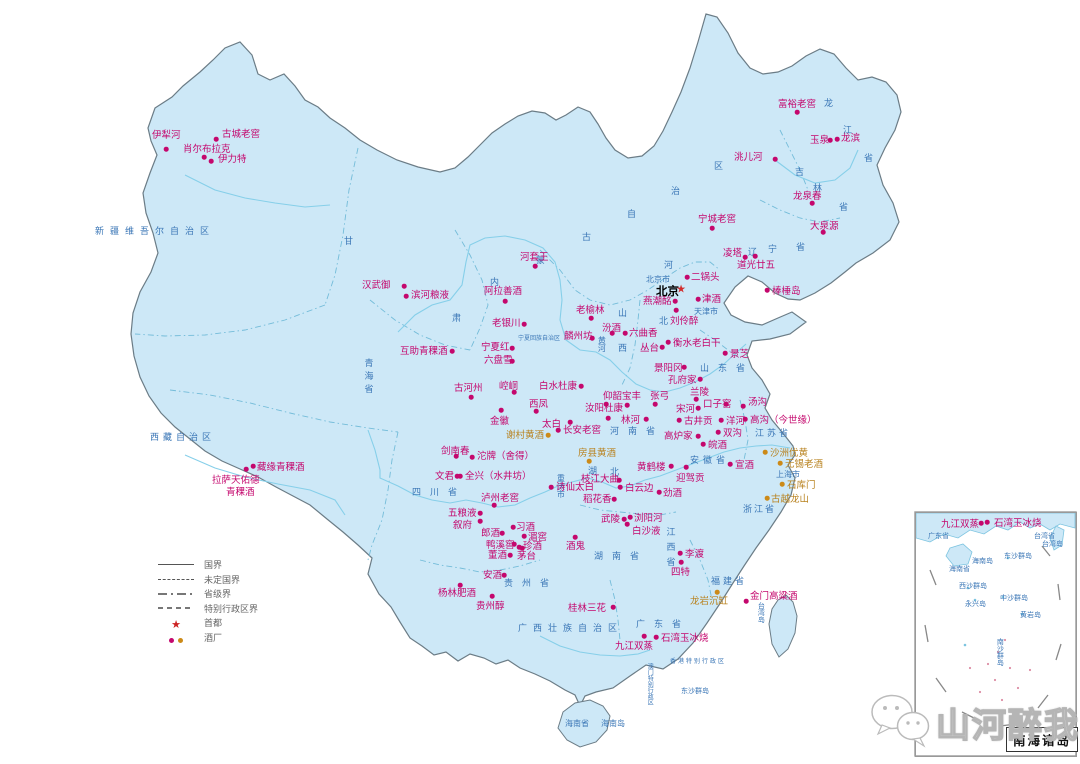 Image resolution: width=1080 pixels, height=764 pixels. What do you see at coordinates (938, 536) in the screenshot?
I see `inset-geo-label: 广东省` at bounding box center [938, 536].